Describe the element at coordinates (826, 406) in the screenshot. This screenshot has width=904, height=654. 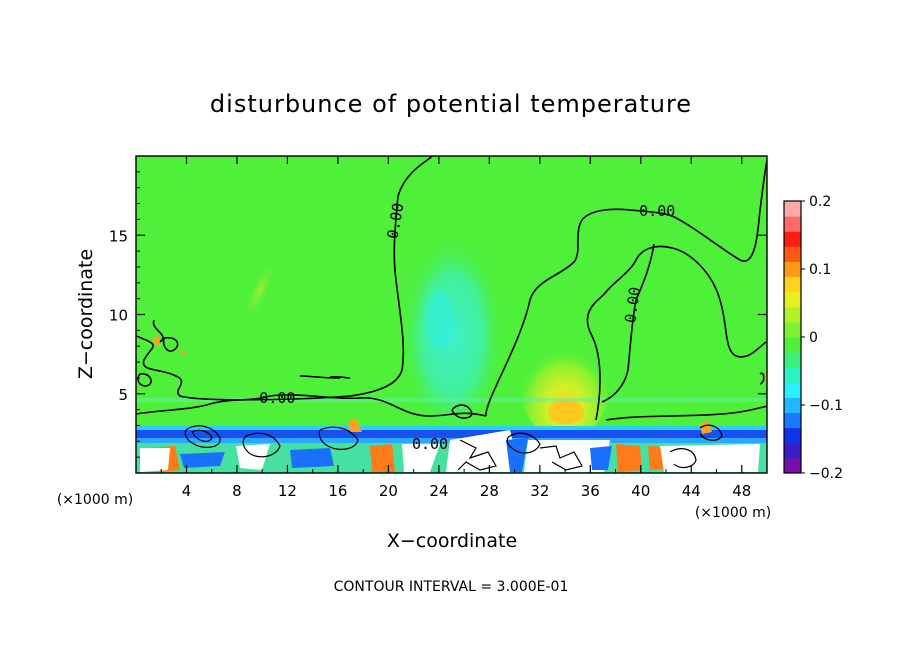
I see `colorbar-tick-label: −0.1` at that location.